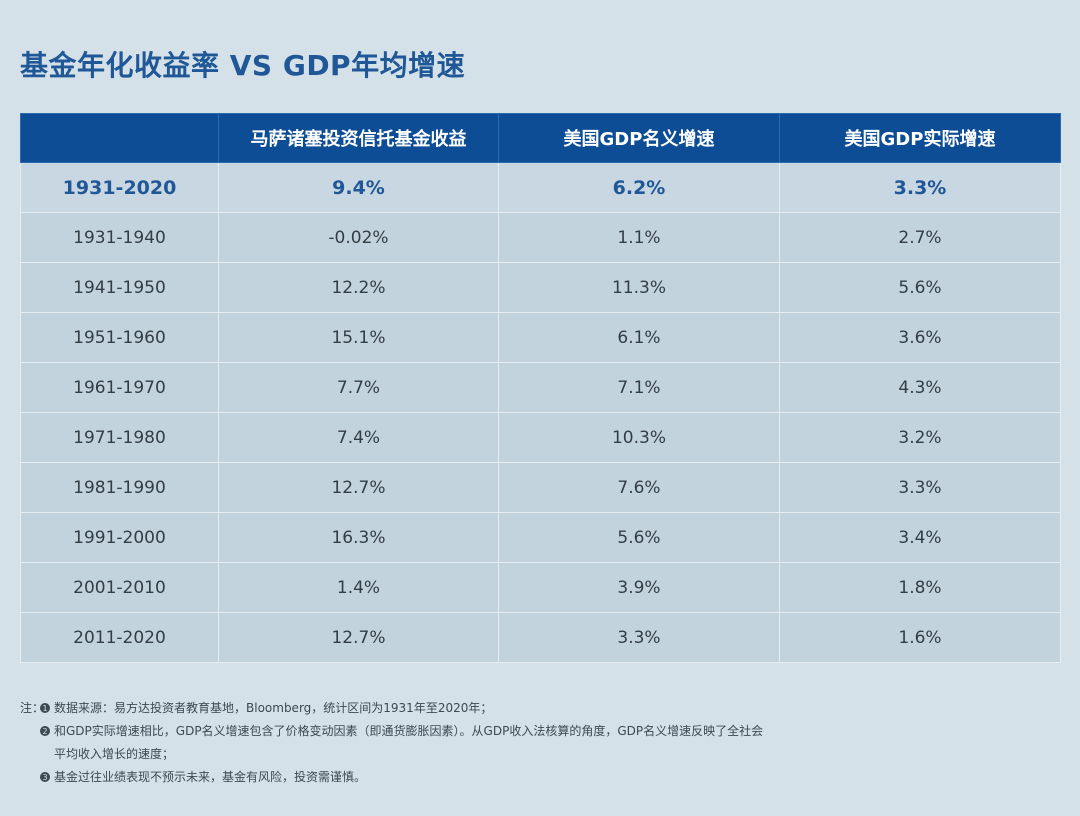  What do you see at coordinates (119, 337) in the screenshot?
I see `table-cell: 1951-1960` at bounding box center [119, 337].